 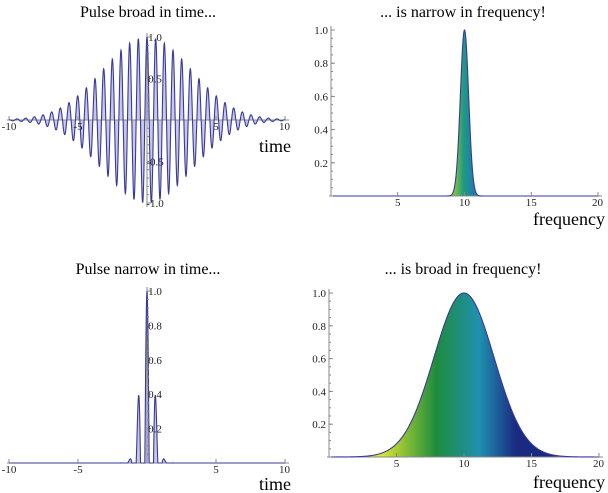 I want to click on y-tick-label: -1.0, so click(x=155, y=204).